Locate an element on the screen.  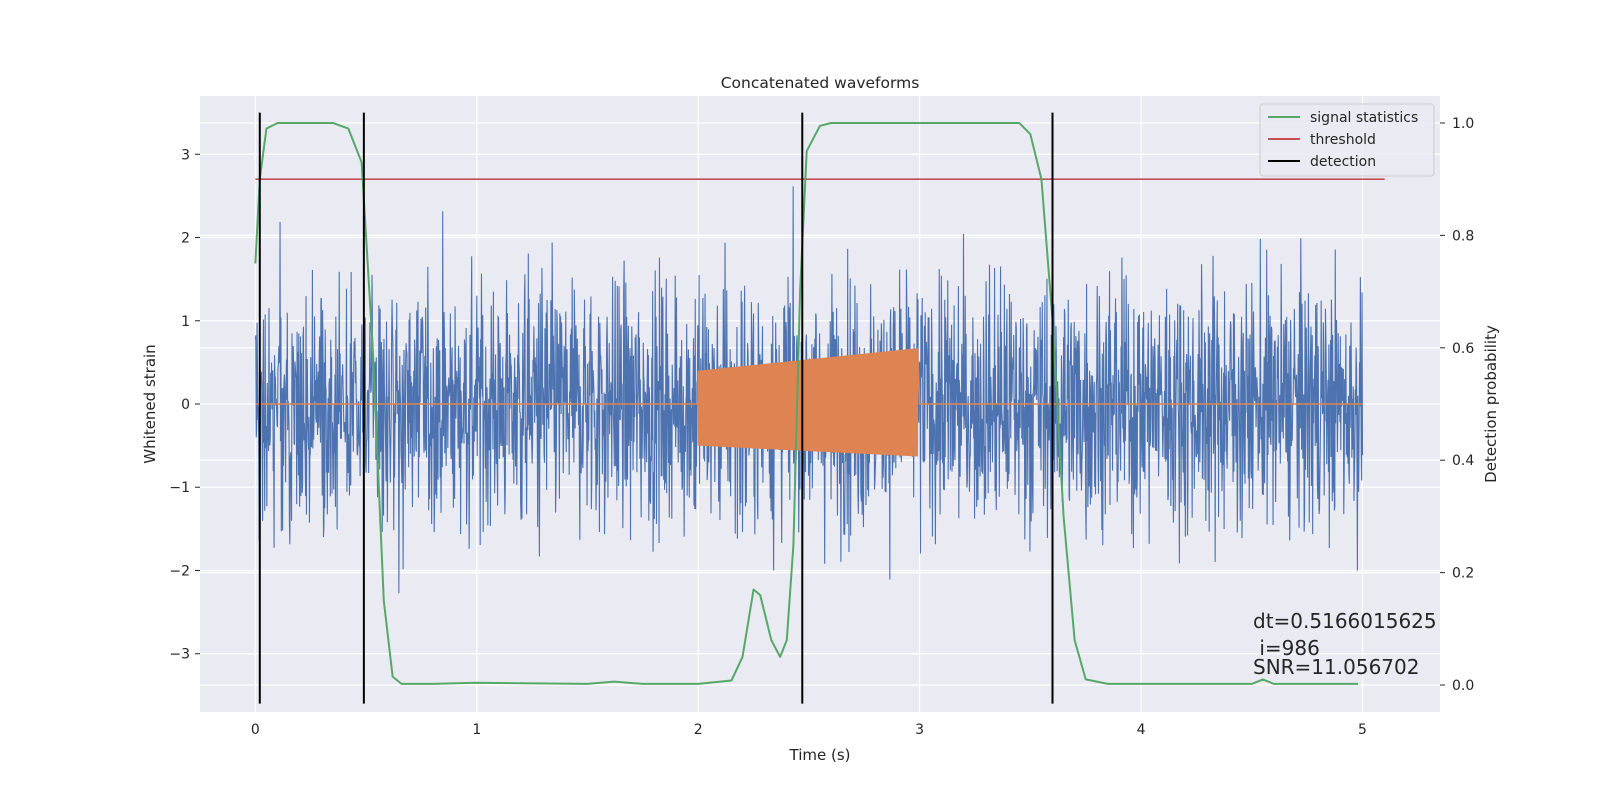
y2-tick-label: 0.2 is located at coordinates (1463, 574).